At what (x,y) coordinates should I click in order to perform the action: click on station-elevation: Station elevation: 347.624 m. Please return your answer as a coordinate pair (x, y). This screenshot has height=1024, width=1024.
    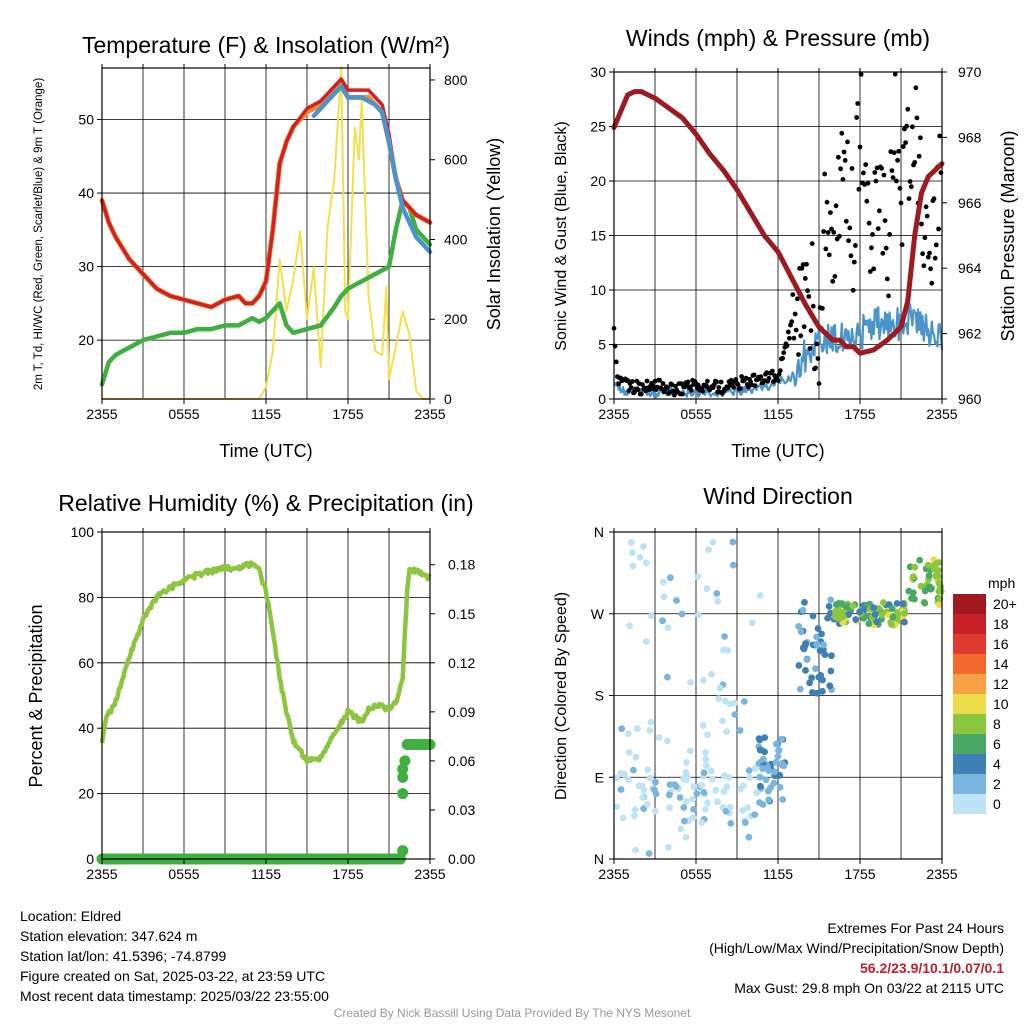
    Looking at the image, I should click on (109, 936).